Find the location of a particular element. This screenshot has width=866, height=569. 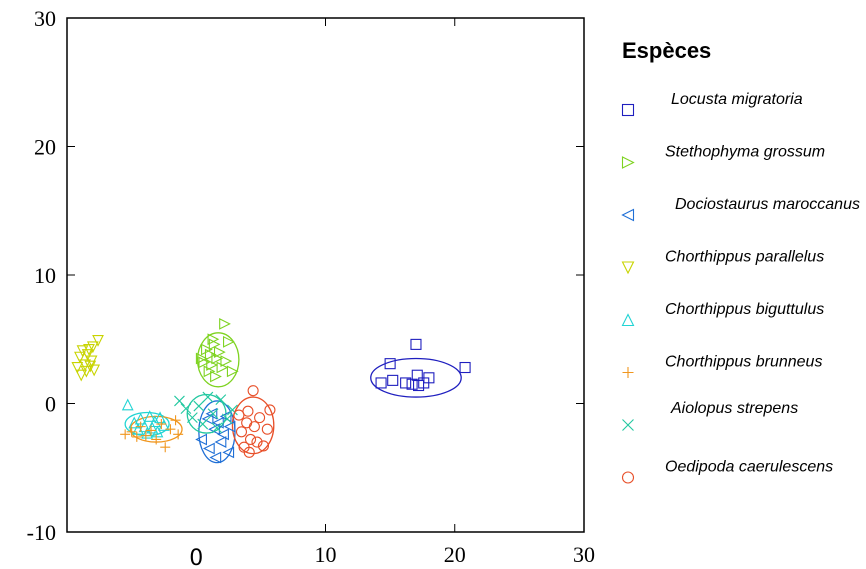

legend-marker-dociostaurus-maroccanus is located at coordinates (628, 215).